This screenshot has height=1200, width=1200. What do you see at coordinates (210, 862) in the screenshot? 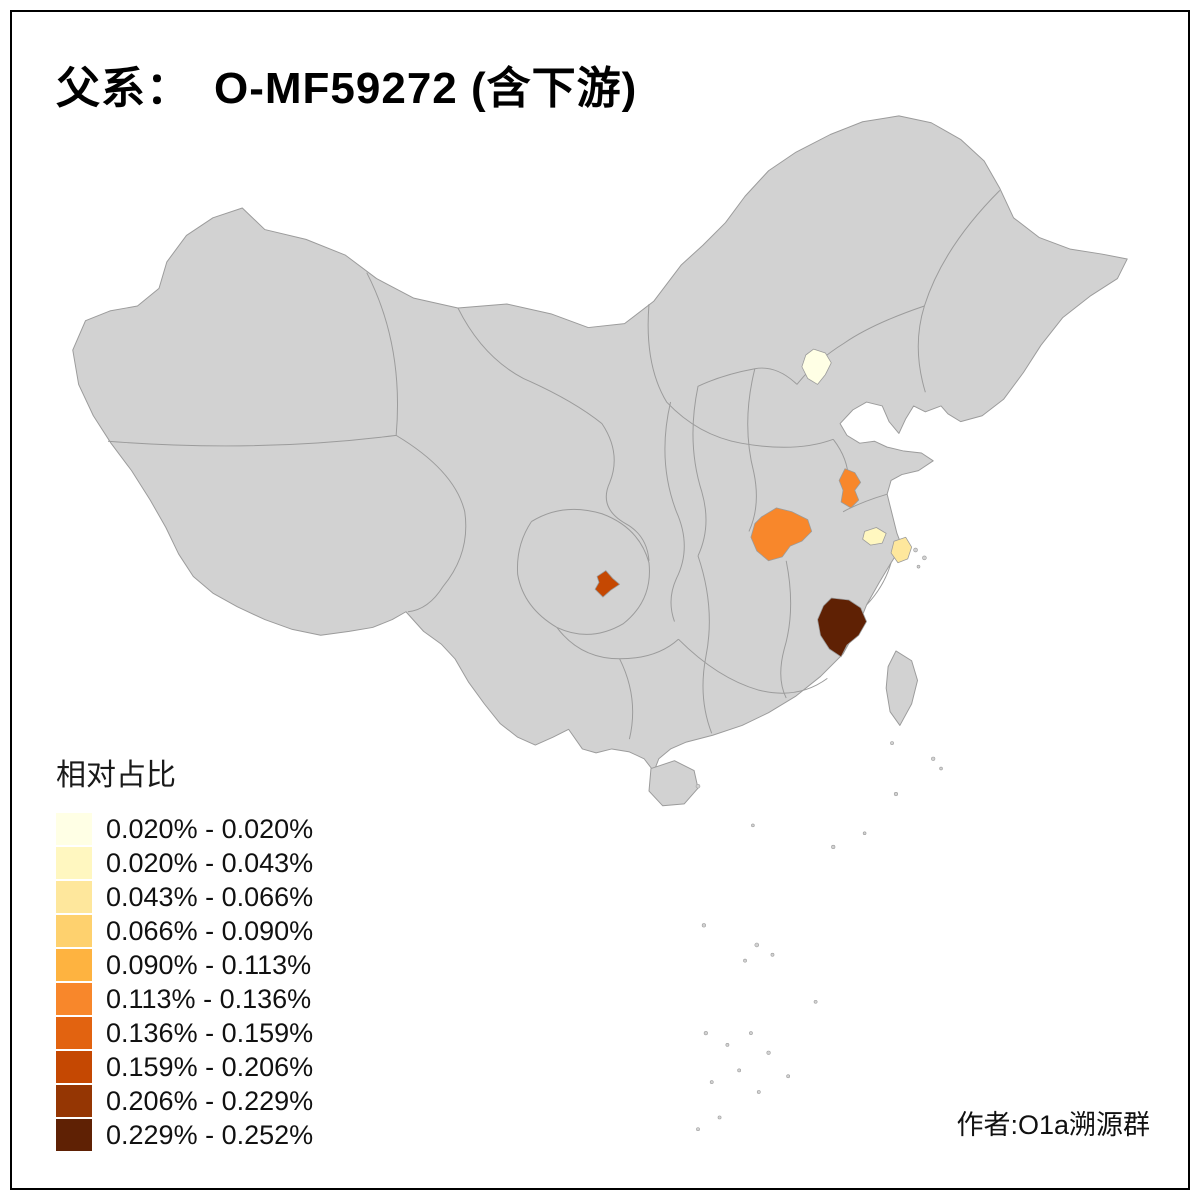
I see `legend-label: 0.020% - 0.043%` at bounding box center [210, 862].